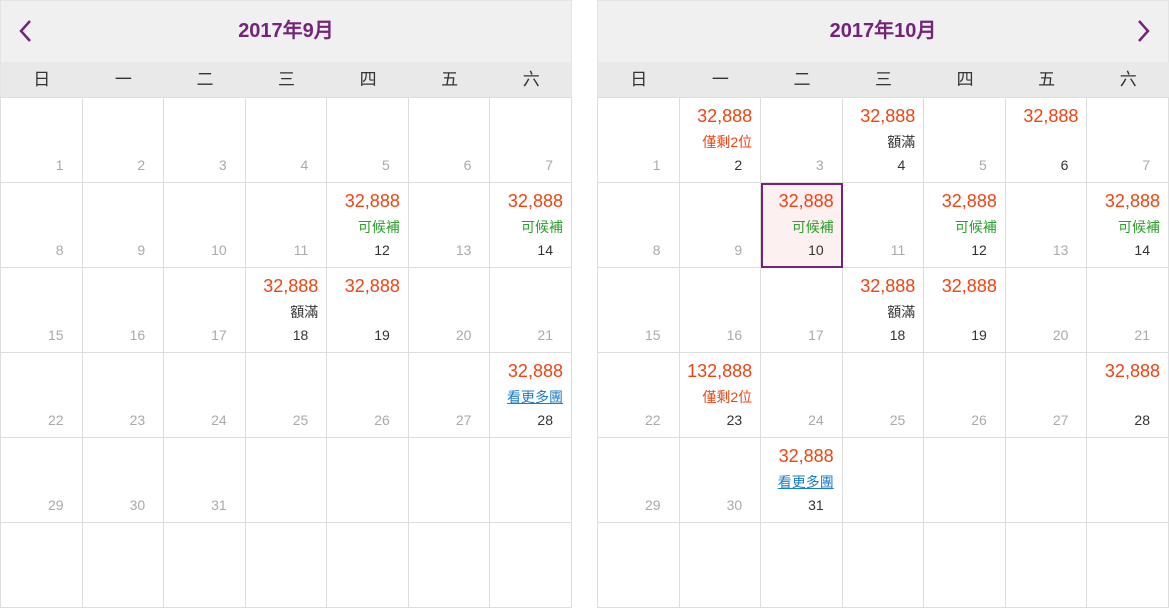 This screenshot has height=608, width=1169. What do you see at coordinates (802, 140) in the screenshot?
I see `day-cell: 3` at bounding box center [802, 140].